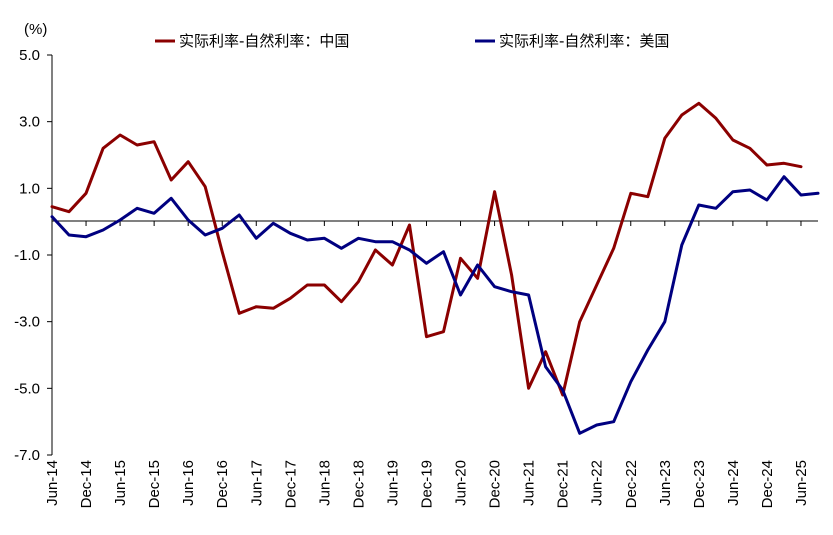  What do you see at coordinates (495, 484) in the screenshot?
I see `x-tick-label: Dec-20` at bounding box center [495, 484].